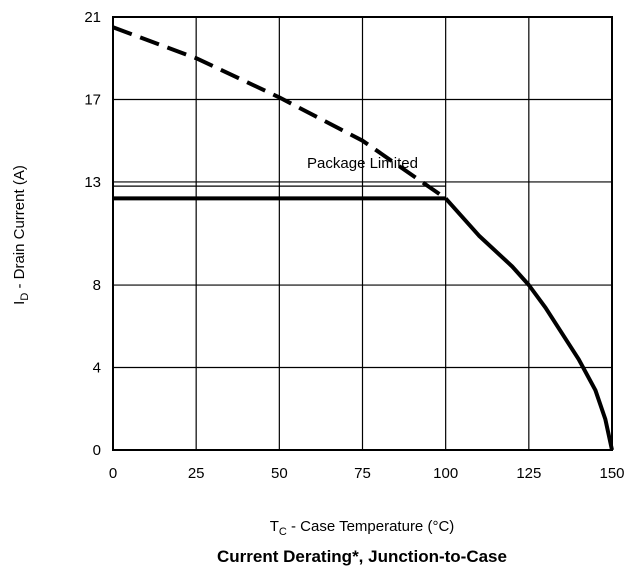 This screenshot has width=632, height=577. I want to click on y-tick-label-4: 17, so click(92, 99).